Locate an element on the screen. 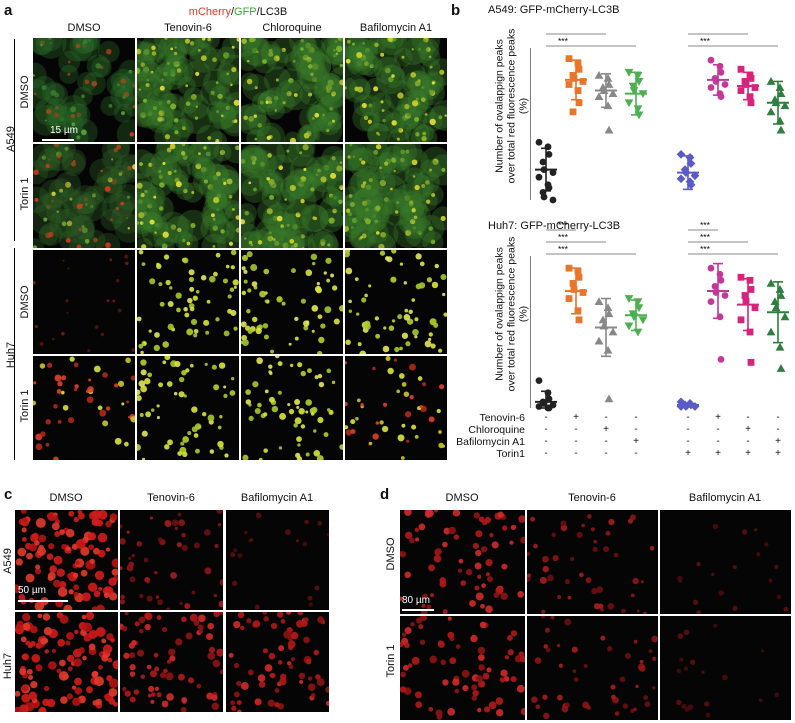 The image size is (795, 723). c-col-header-bafilomycin: Bafilomycin A1 is located at coordinates (277, 498).